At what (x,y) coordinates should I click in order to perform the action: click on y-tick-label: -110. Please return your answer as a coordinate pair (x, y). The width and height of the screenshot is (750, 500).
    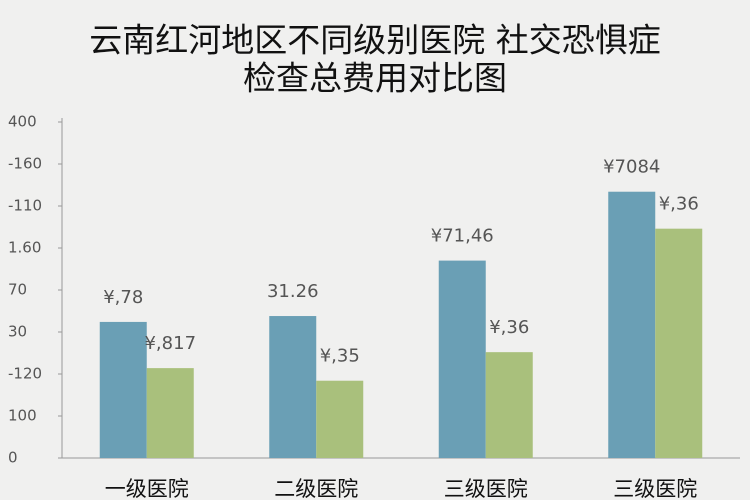
    Looking at the image, I should click on (25, 206).